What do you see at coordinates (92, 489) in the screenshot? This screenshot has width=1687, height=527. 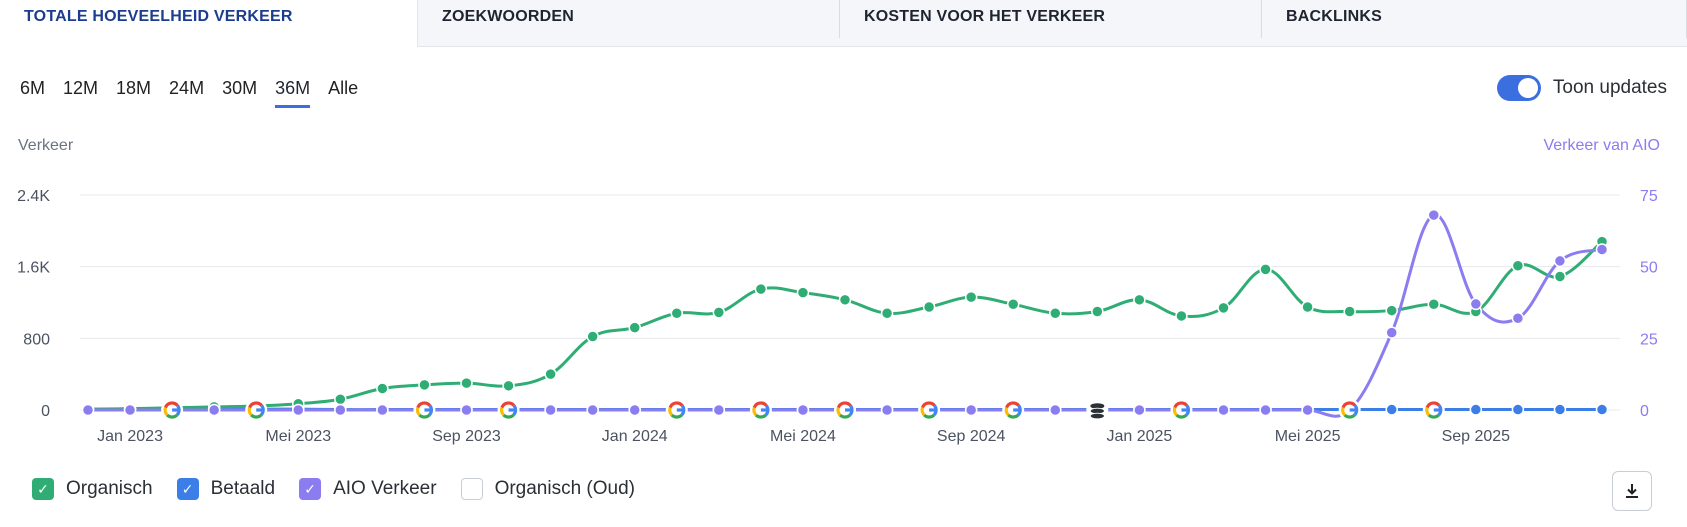 I see `legend-item-organisch: ✓ Organisch` at bounding box center [92, 489].